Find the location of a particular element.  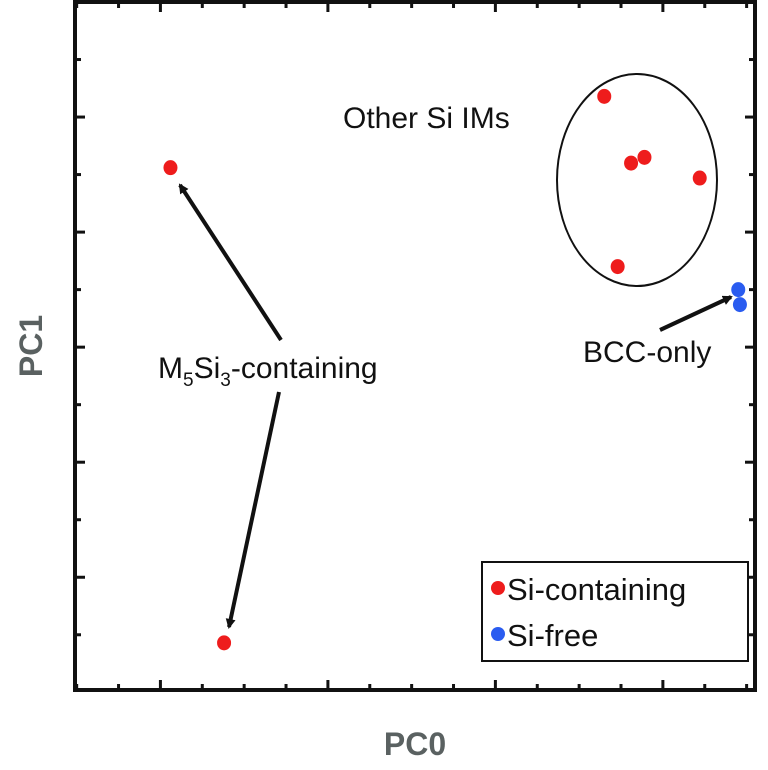

y-axis-label: PC1 is located at coordinates (31, 346).